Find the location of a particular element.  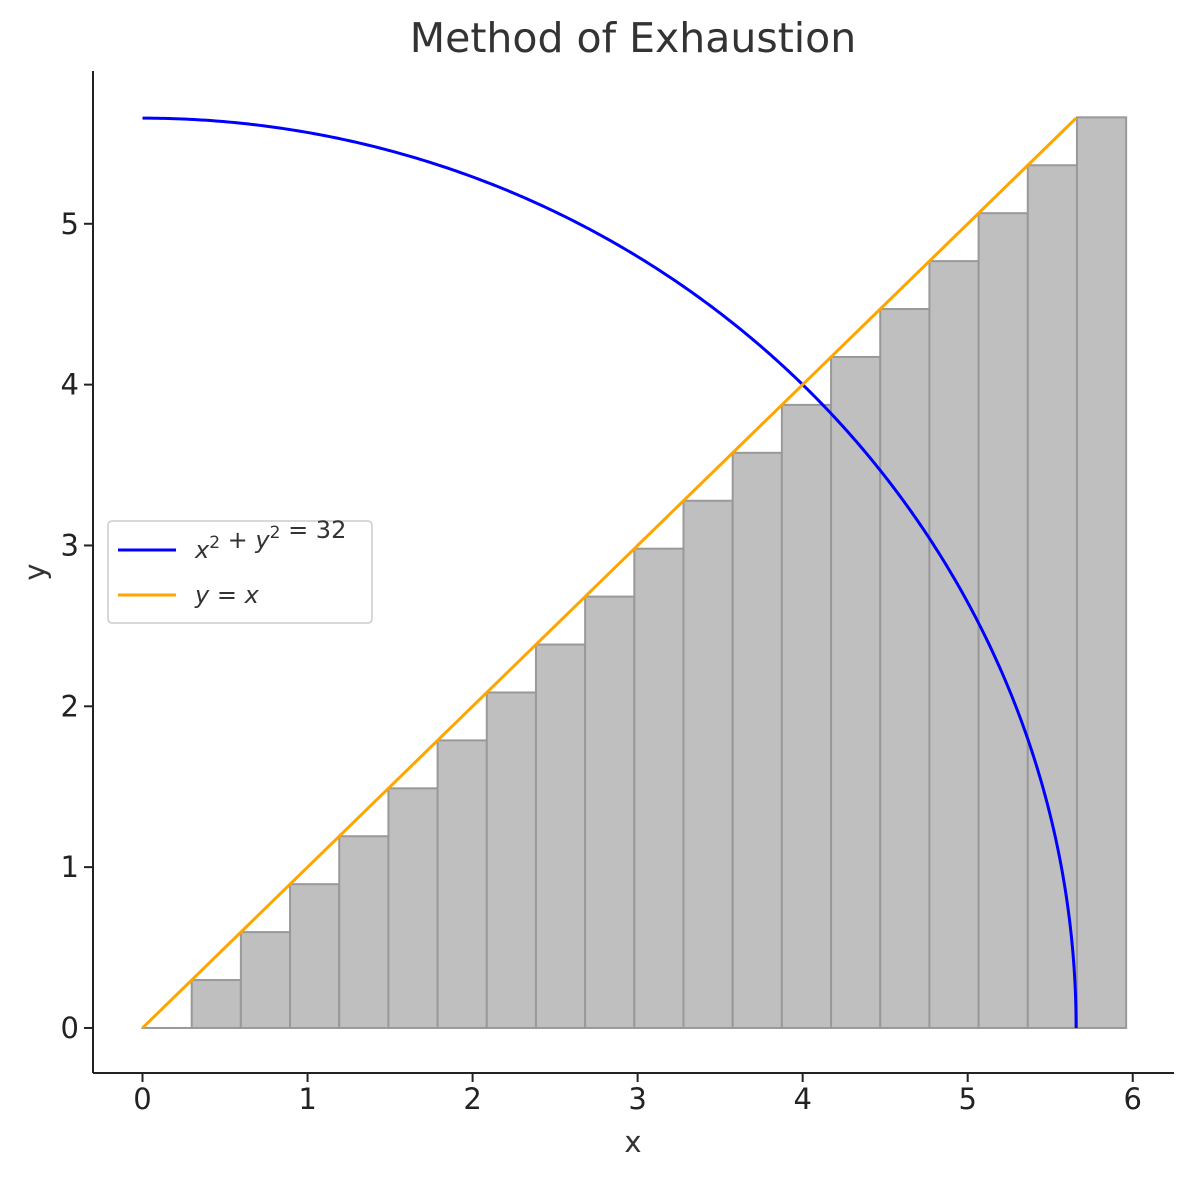

legend-entry-line: y = x is located at coordinates (227, 595).